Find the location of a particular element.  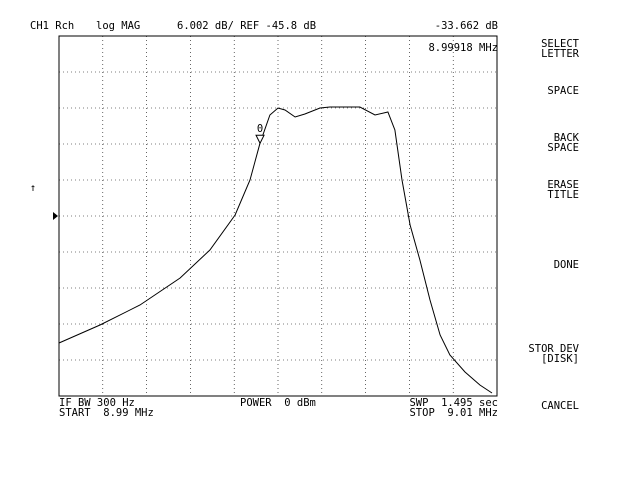

start-frequency: START 8.99 MHz is located at coordinates (106, 413).